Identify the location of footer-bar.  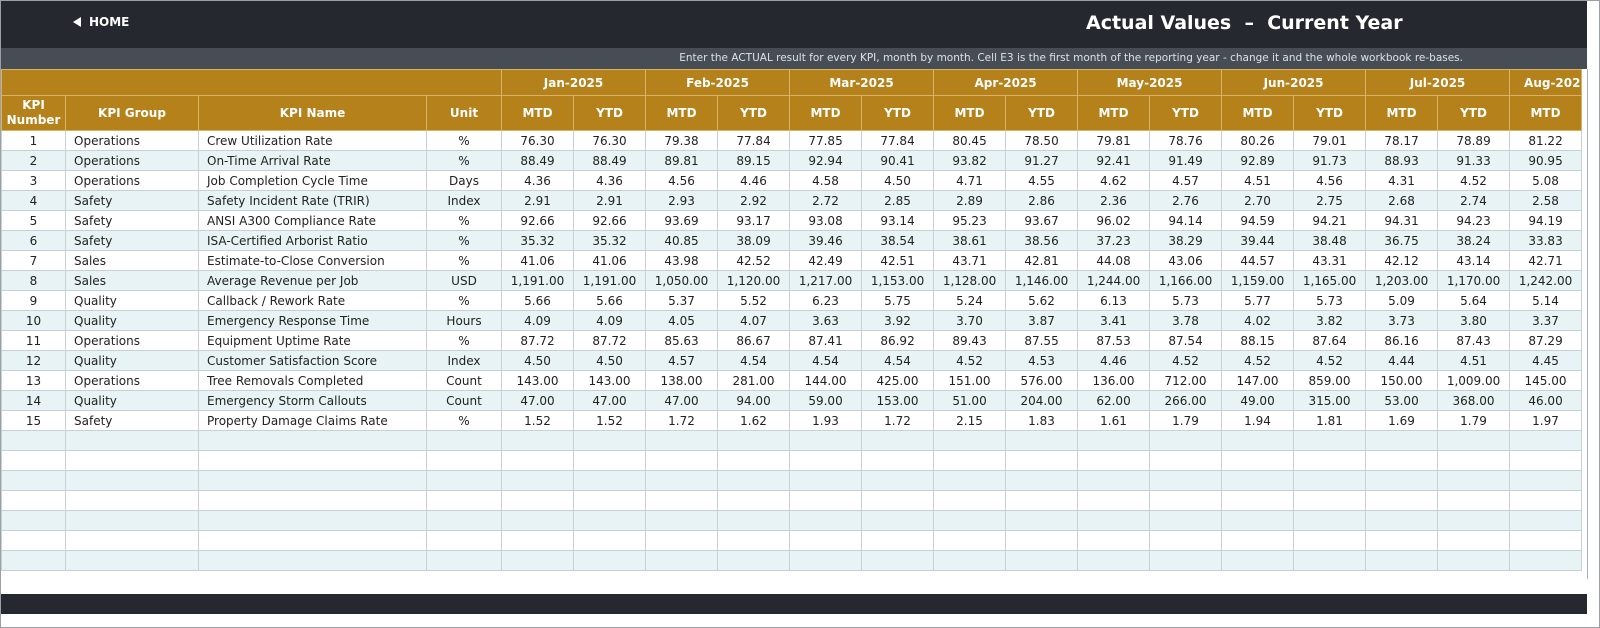
(794, 604).